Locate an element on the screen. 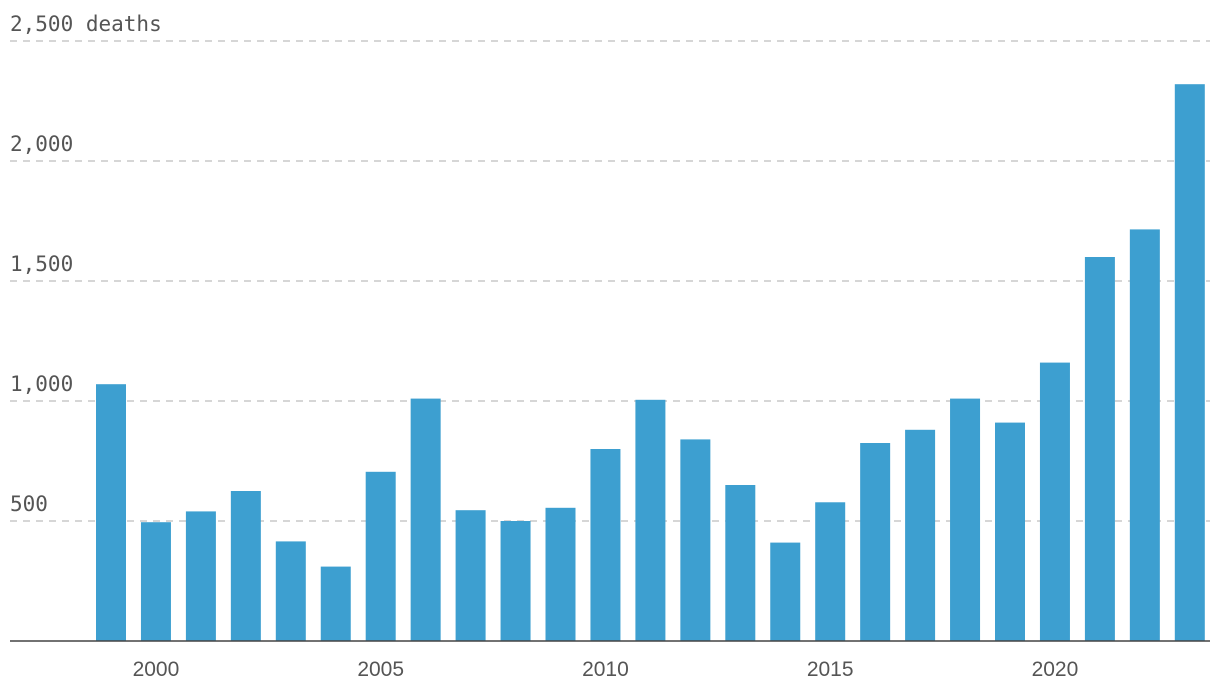 The height and width of the screenshot is (698, 1220). y-tick-label: 1,000 is located at coordinates (41, 384).